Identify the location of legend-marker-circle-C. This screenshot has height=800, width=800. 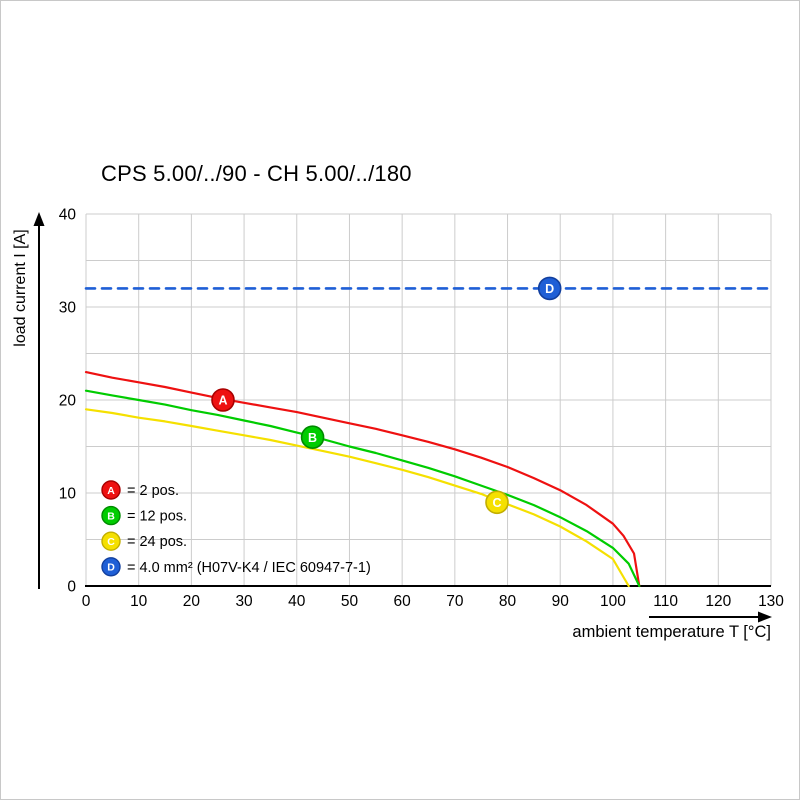
(111, 541).